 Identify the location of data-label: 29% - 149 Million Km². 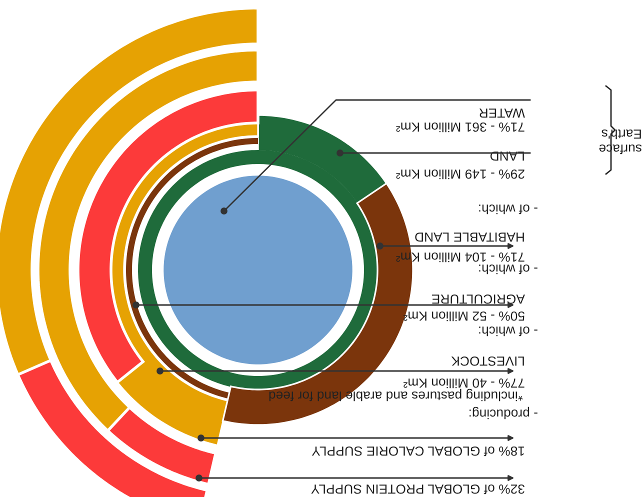
(460, 174).